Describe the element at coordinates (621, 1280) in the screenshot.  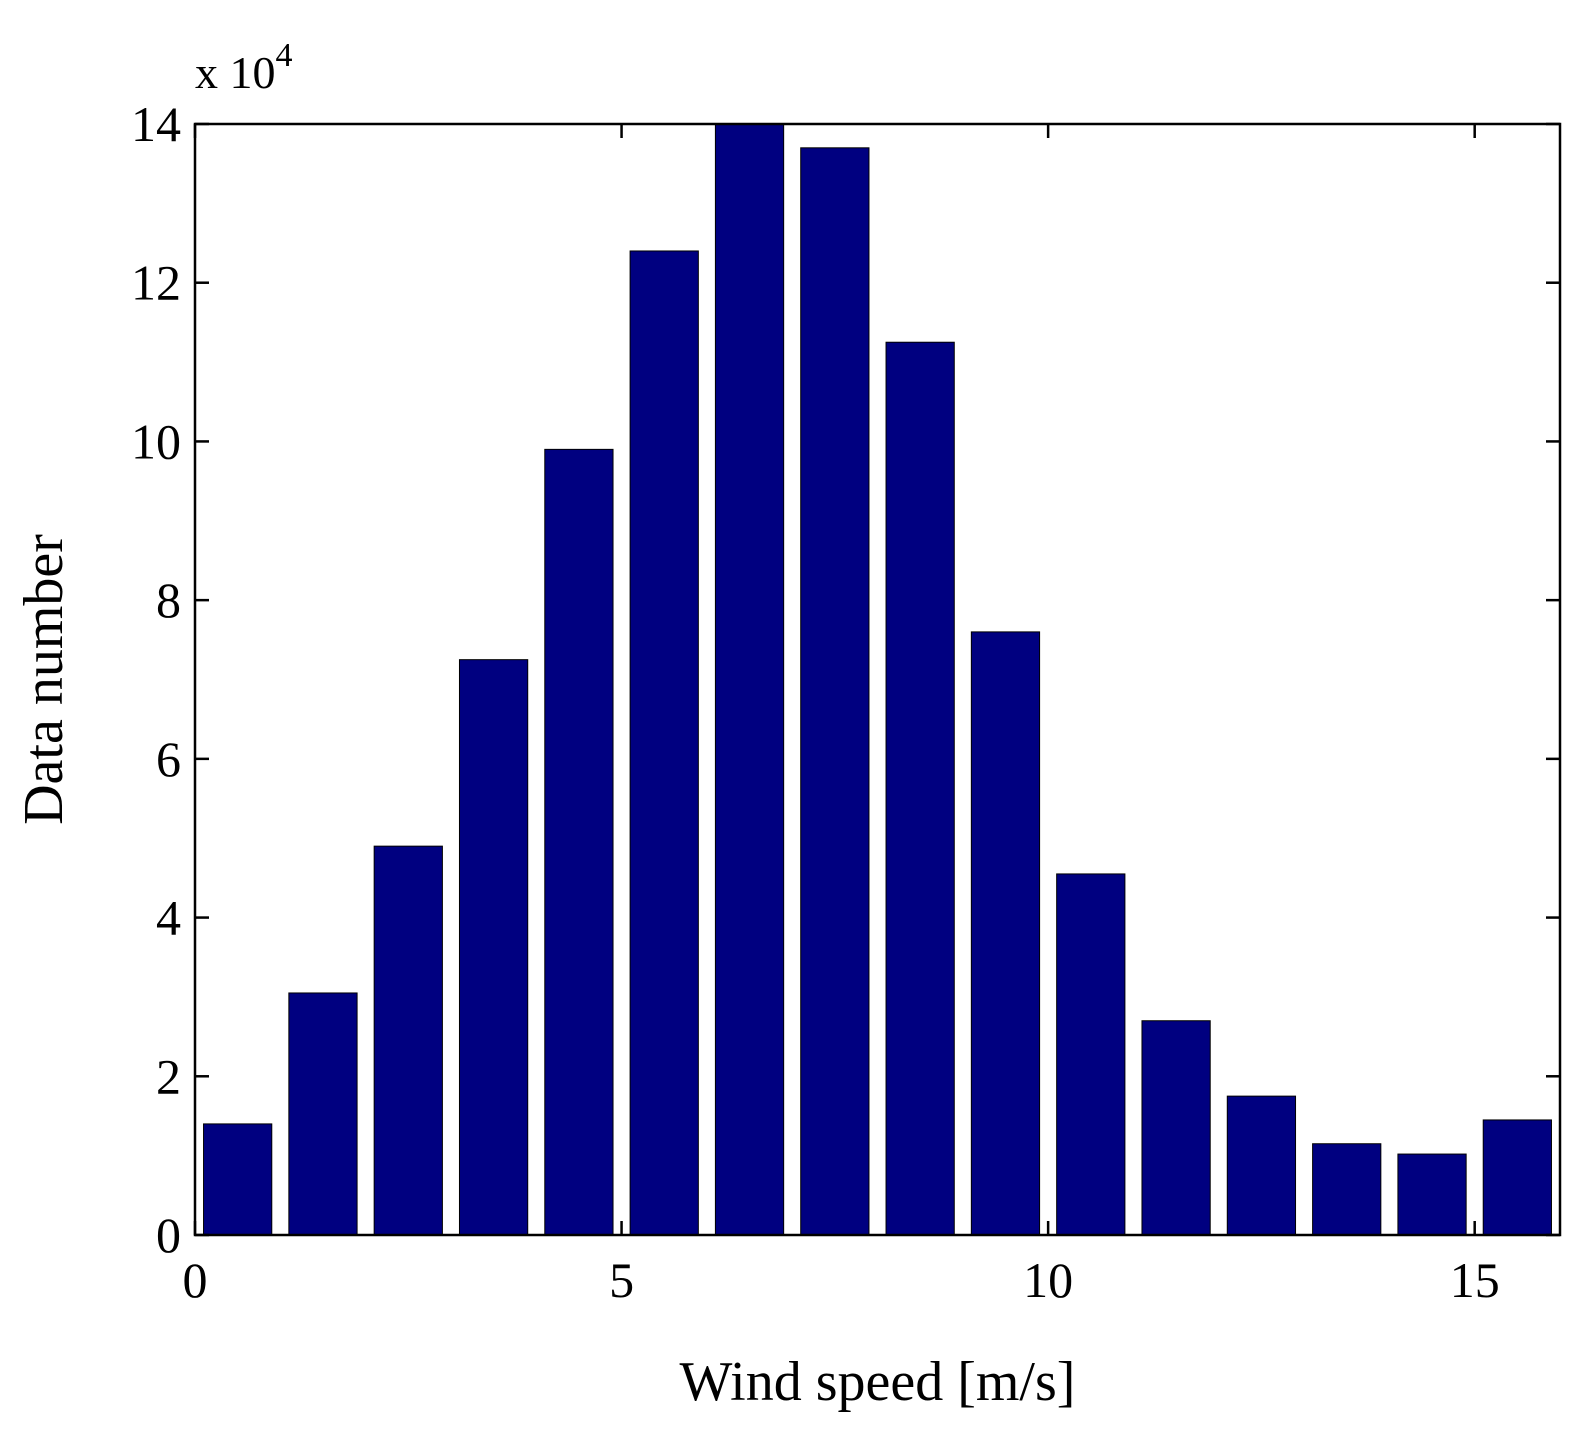
I see `x-tick-label: 5` at that location.